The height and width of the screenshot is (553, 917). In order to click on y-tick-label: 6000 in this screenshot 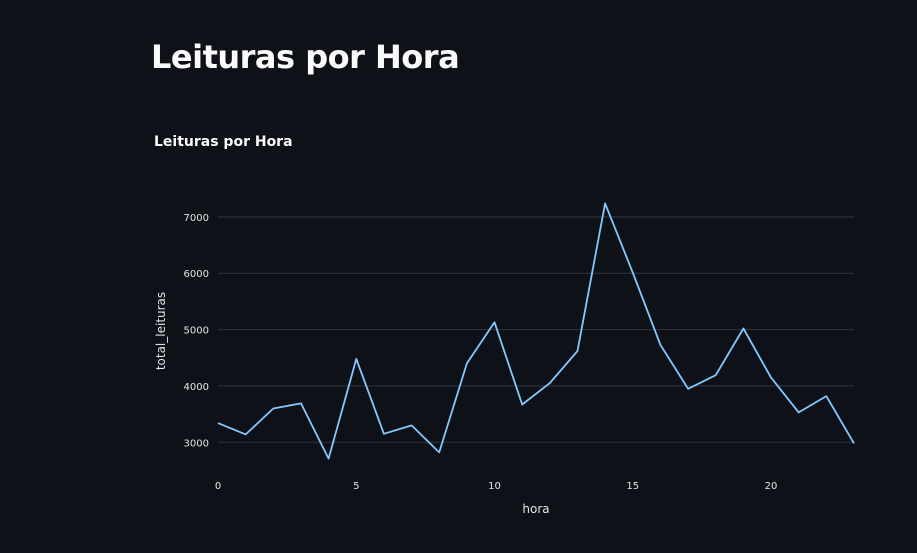, I will do `click(196, 274)`.